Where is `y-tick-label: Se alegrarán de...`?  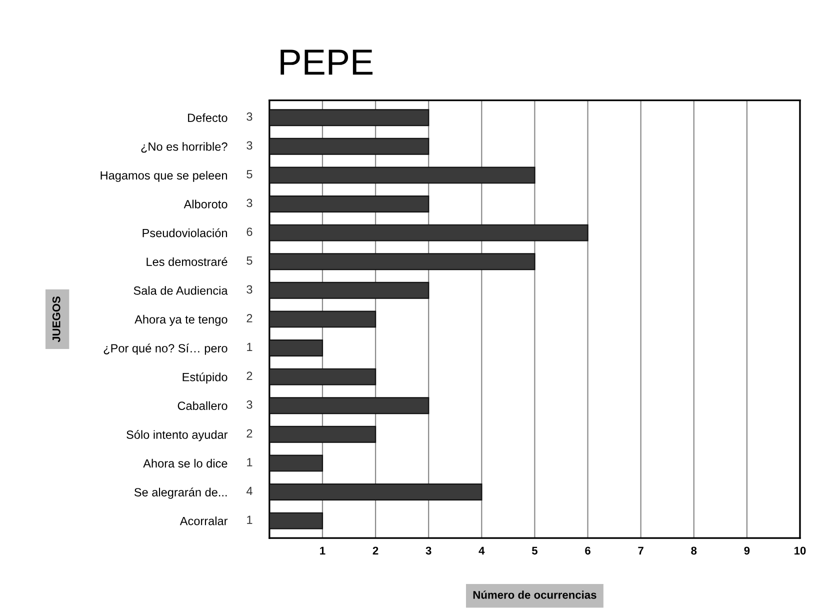
y-tick-label: Se alegrarán de... is located at coordinates (180, 493).